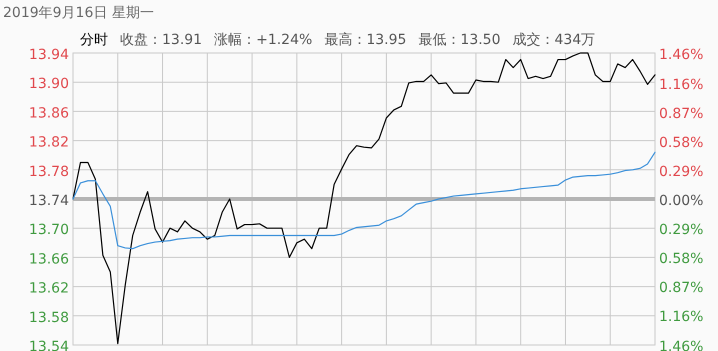 The height and width of the screenshot is (351, 718). What do you see at coordinates (49, 259) in the screenshot?
I see `y-tick-label: 13.66` at bounding box center [49, 259].